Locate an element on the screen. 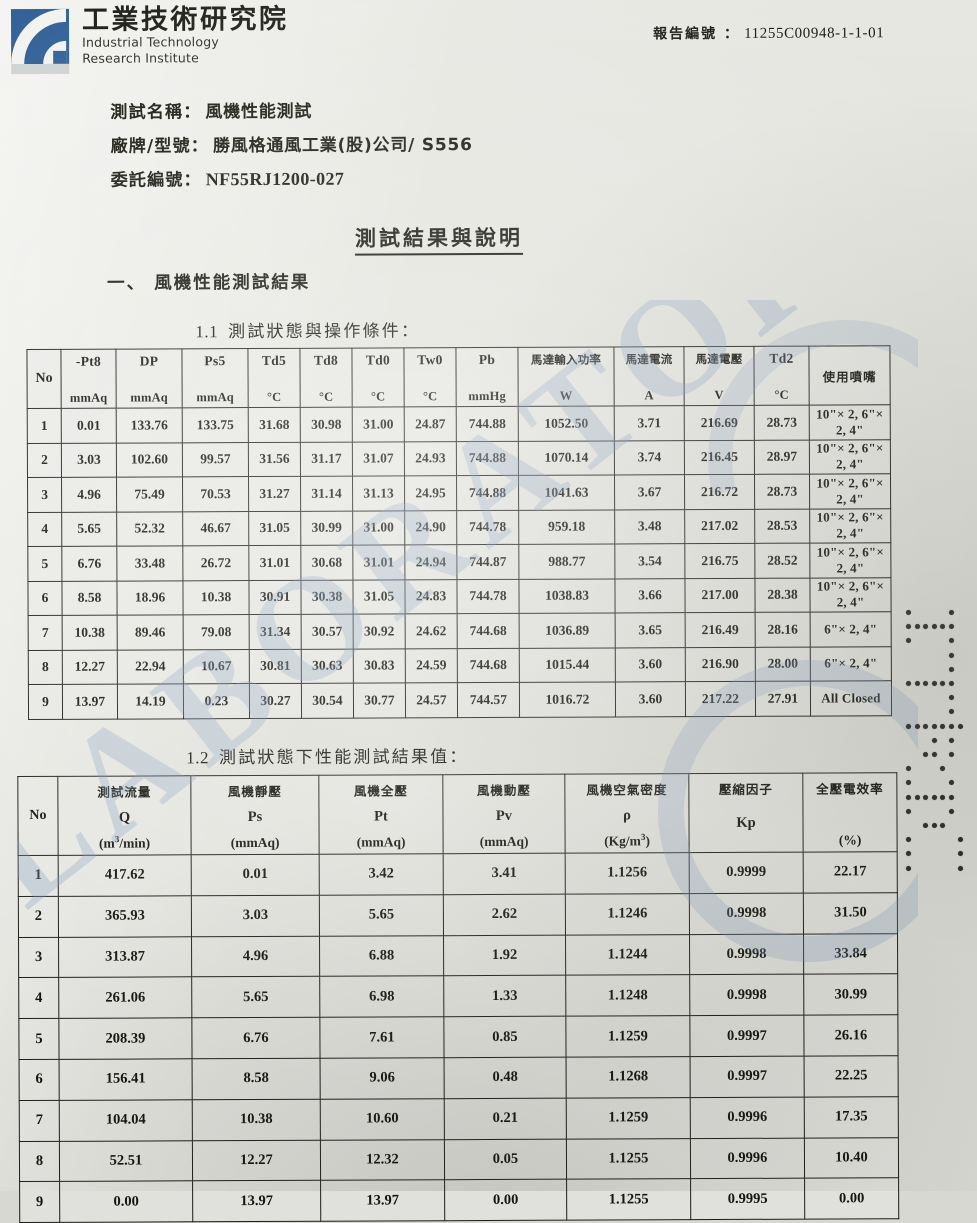 Image resolution: width=977 pixels, height=1223 pixels. table-1-col-header: Td5°C is located at coordinates (274, 377).